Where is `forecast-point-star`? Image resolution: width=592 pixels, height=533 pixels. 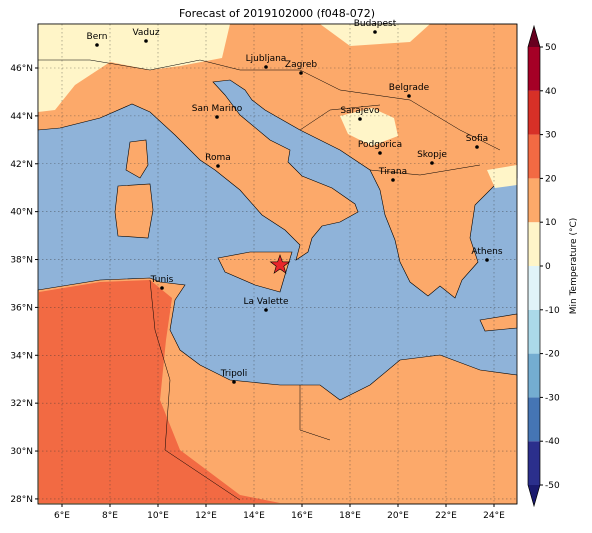 forecast-point-star is located at coordinates (280, 264).